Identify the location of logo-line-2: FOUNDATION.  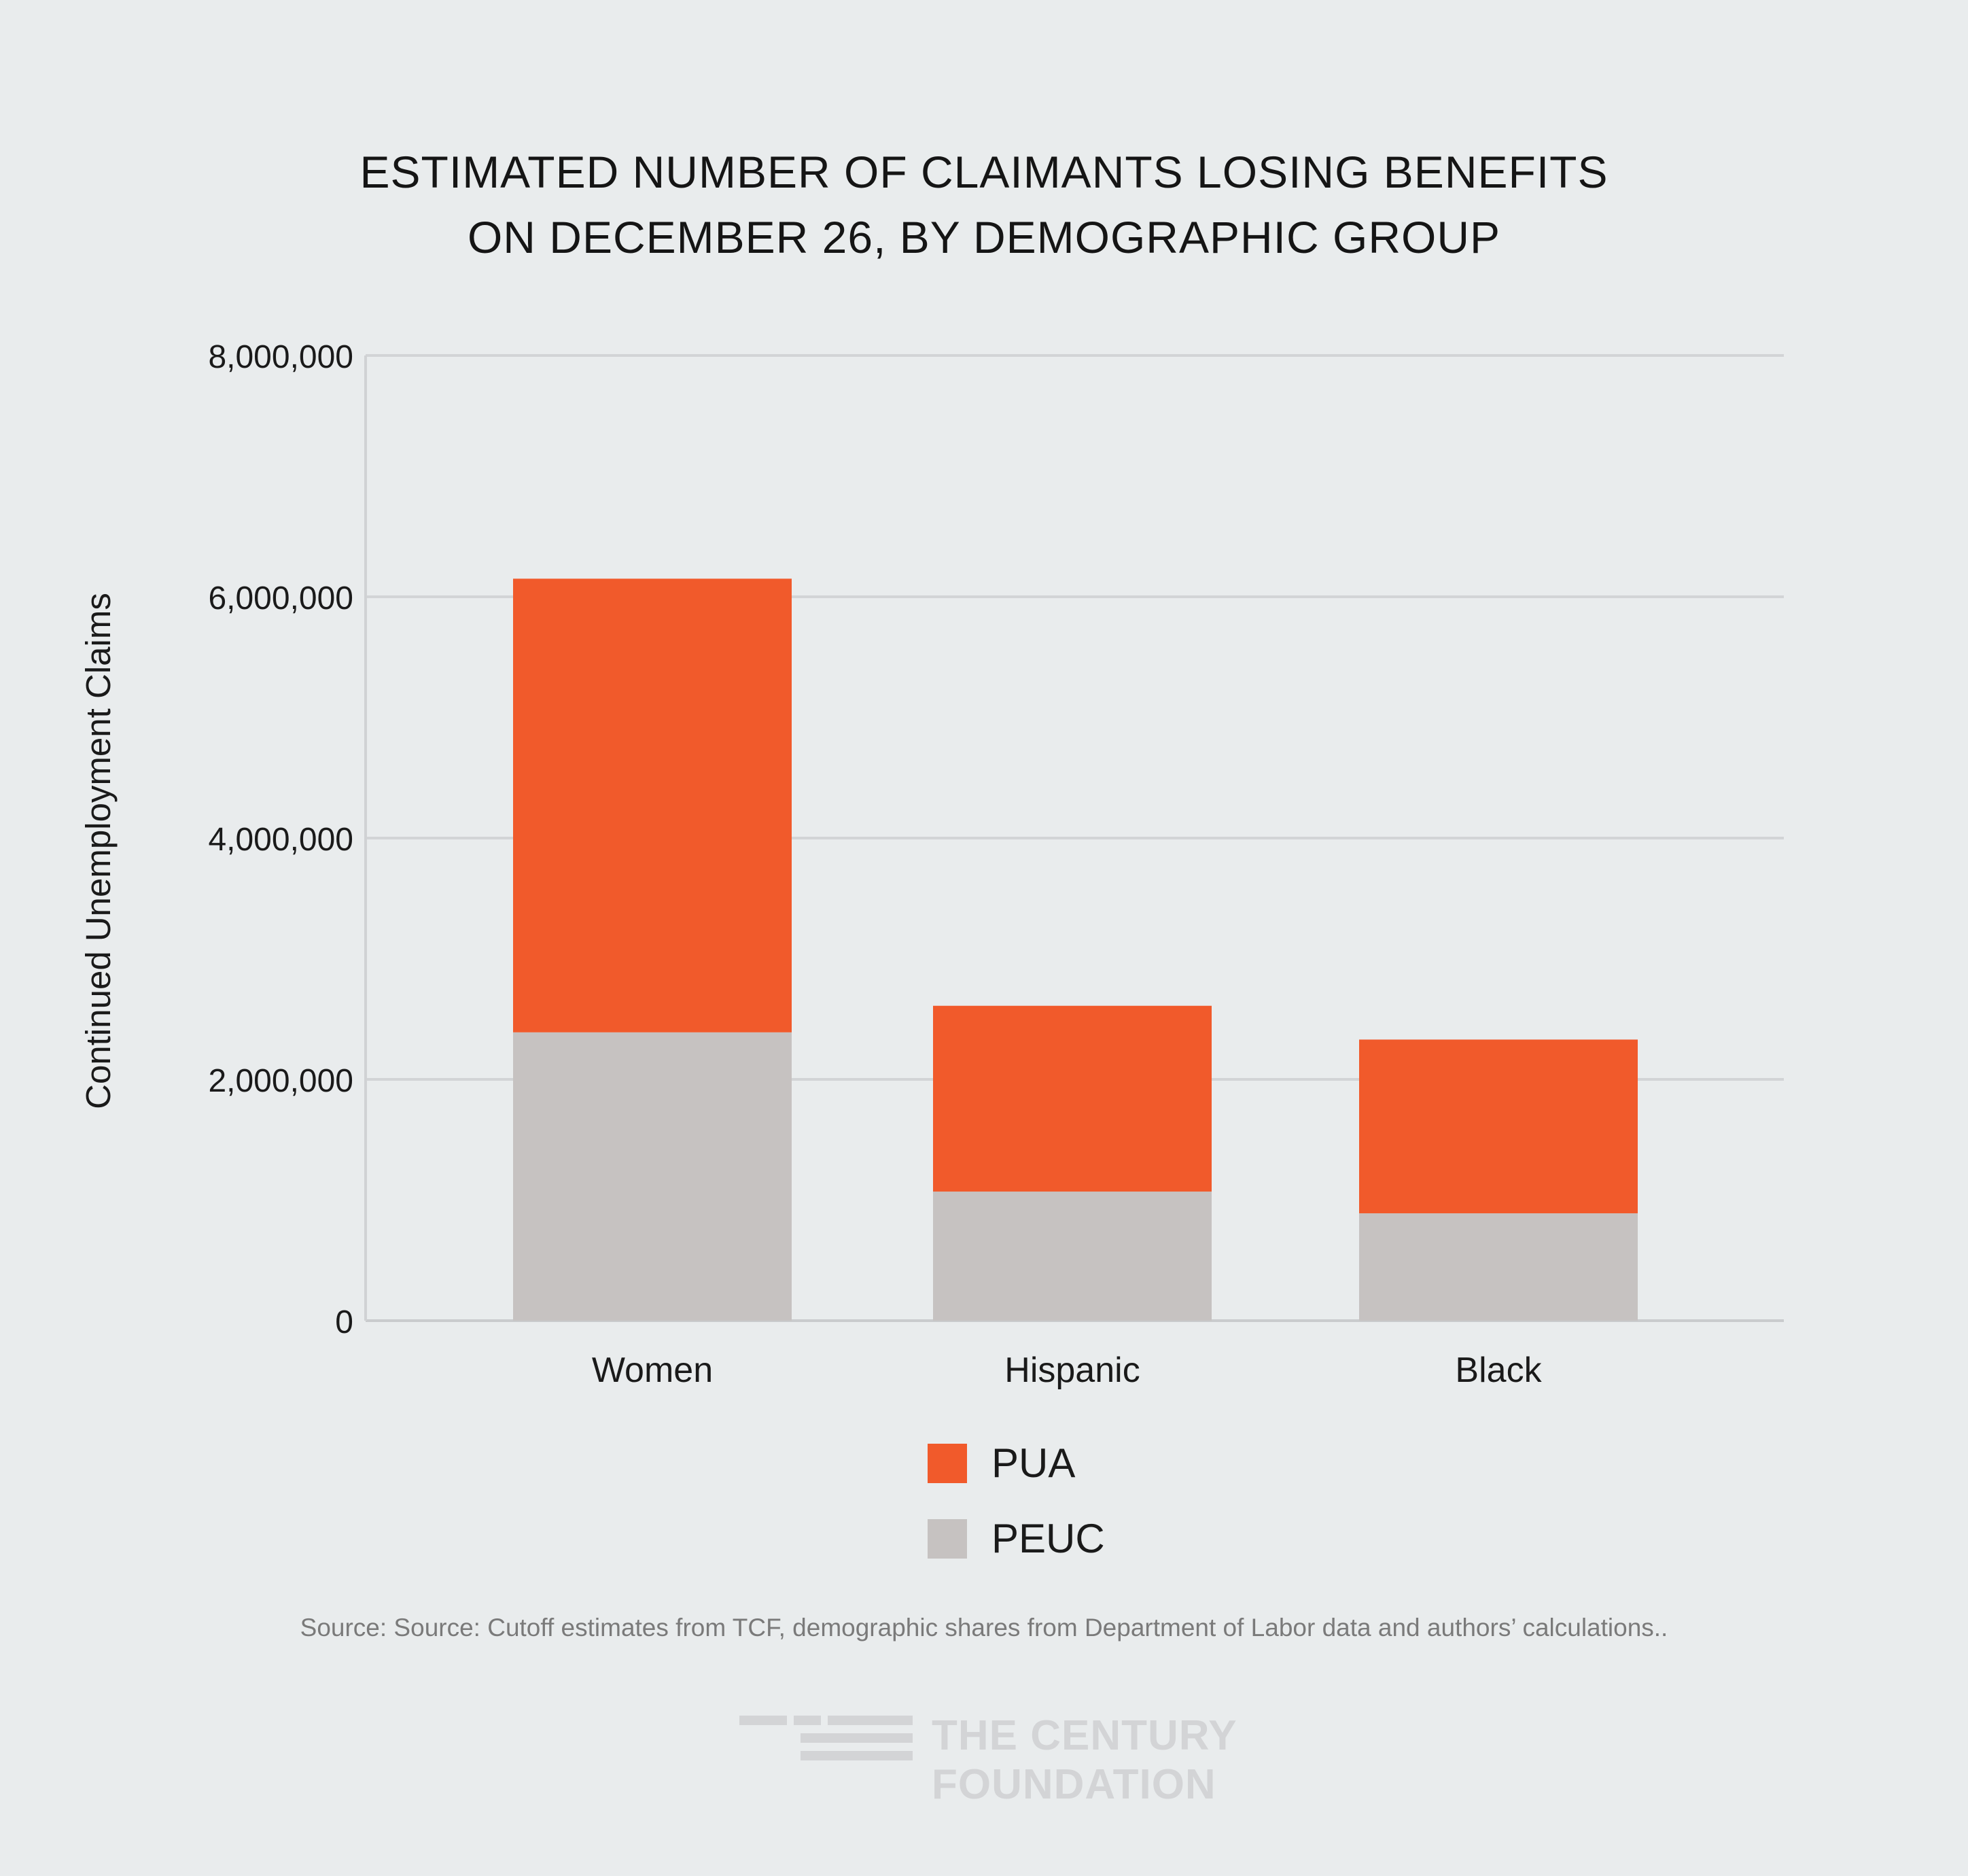
(1074, 1784).